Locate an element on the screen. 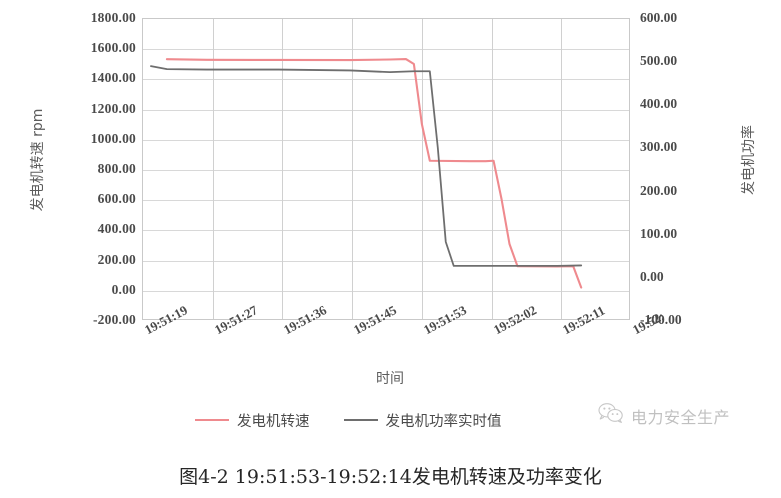  watermark: 电力安全生产 is located at coordinates (664, 415).